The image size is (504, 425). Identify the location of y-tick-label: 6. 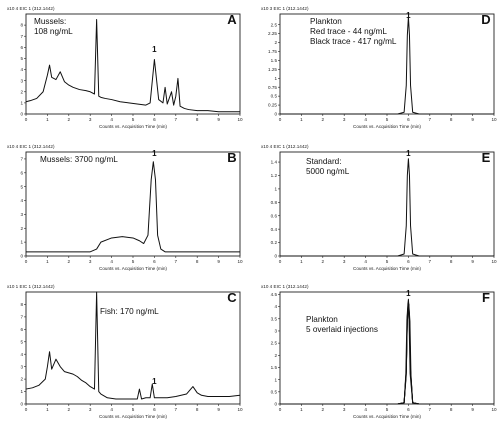
(21, 329).